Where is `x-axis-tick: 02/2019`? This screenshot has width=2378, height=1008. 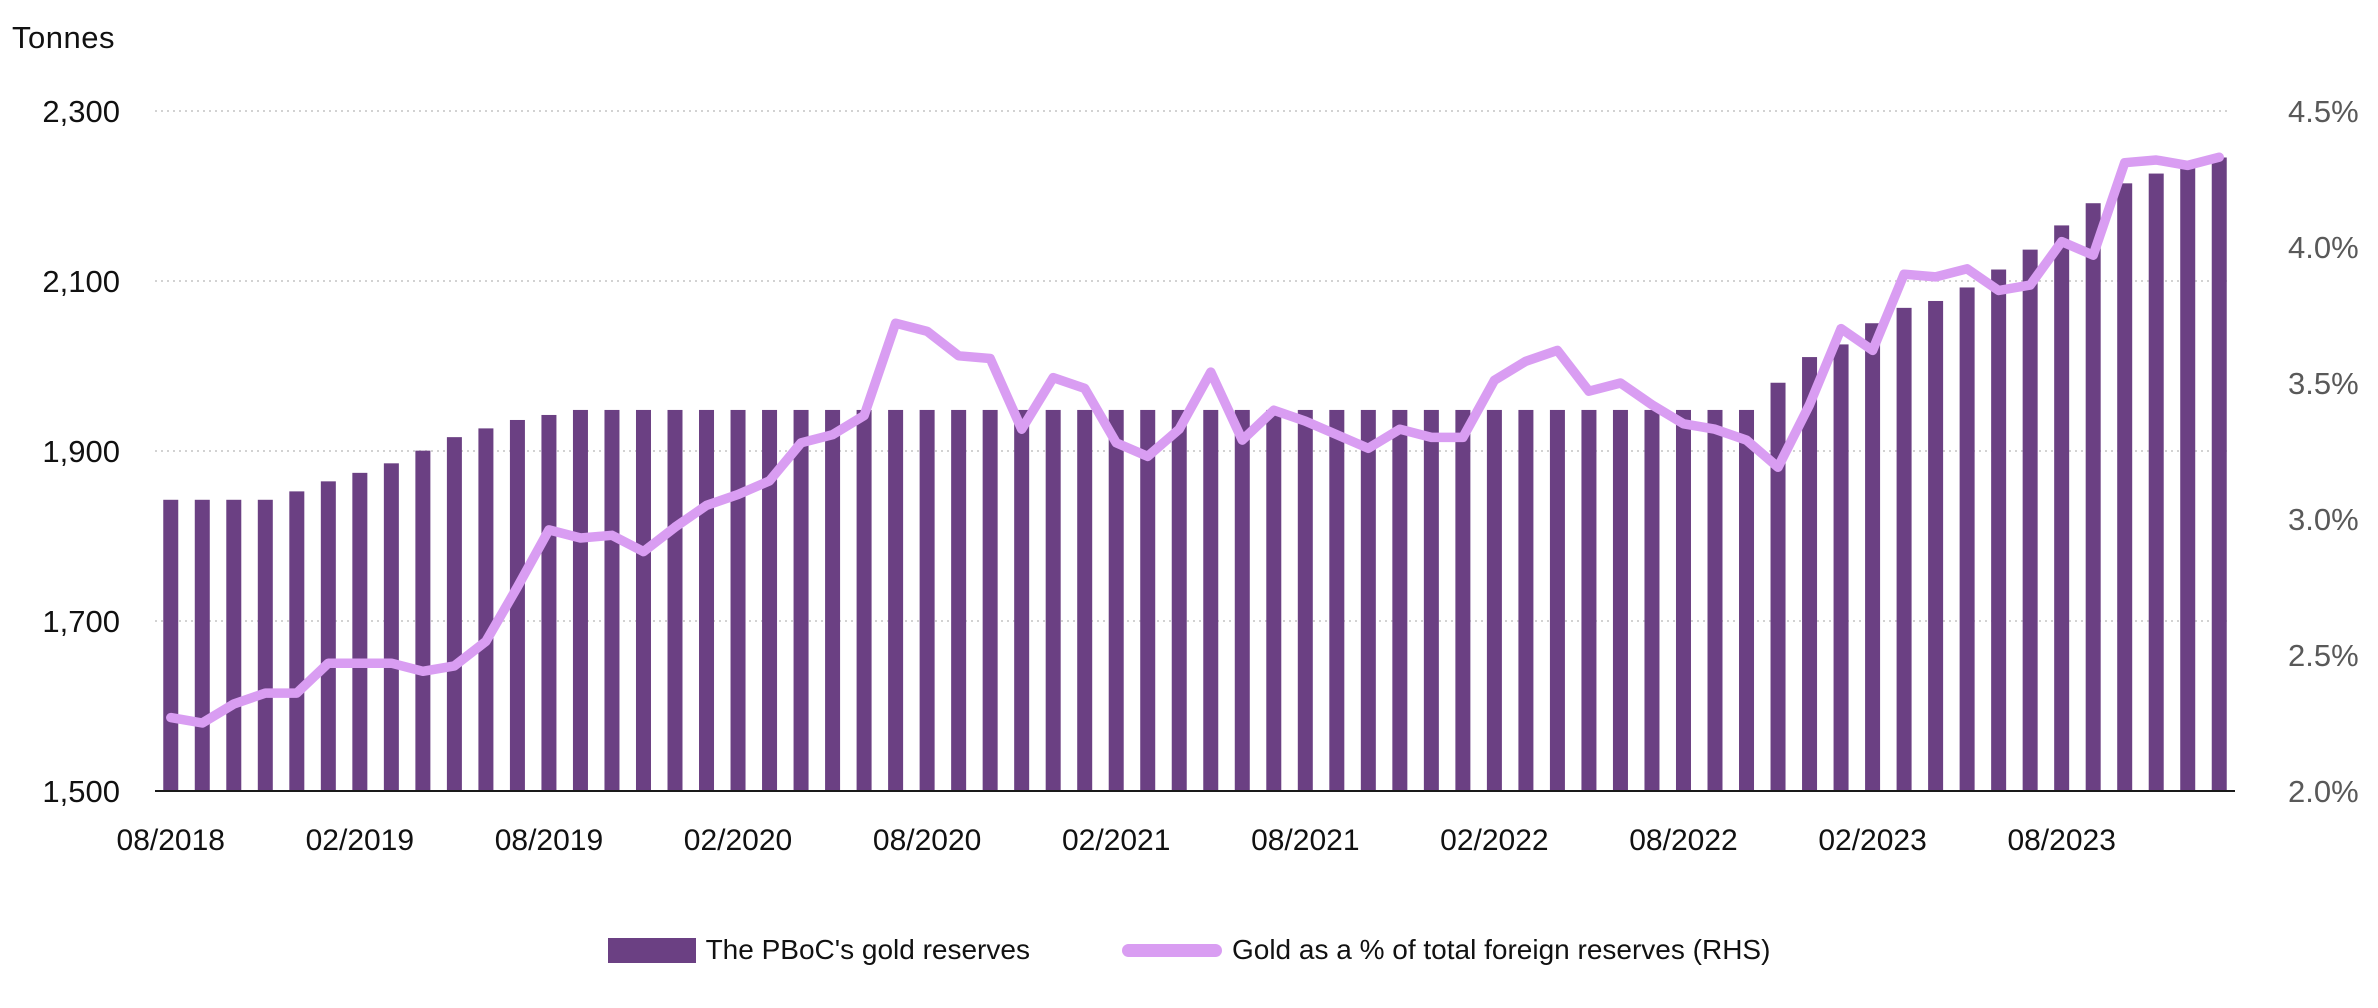
x-axis-tick: 02/2019 is located at coordinates (360, 840).